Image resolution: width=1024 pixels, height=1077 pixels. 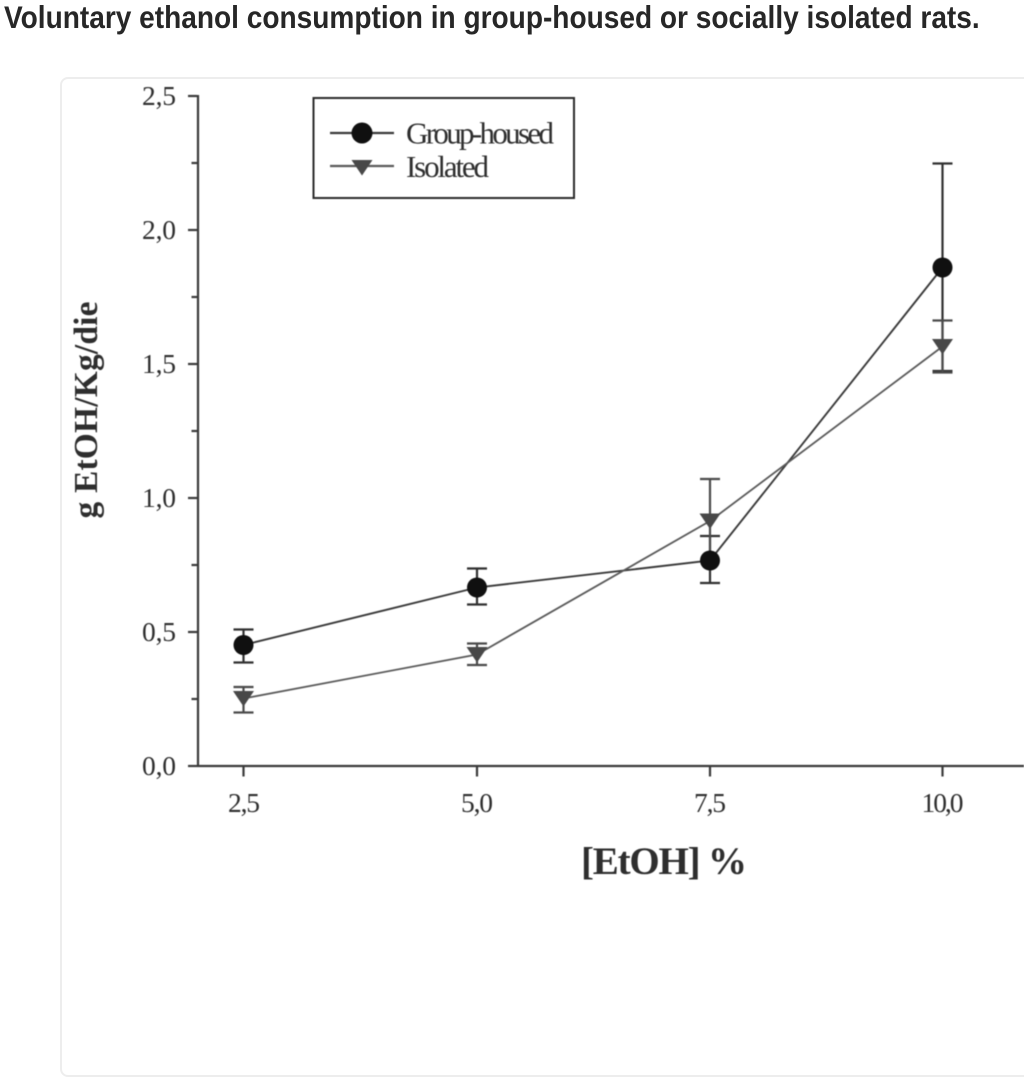 I want to click on svg-text: 10,0, so click(x=943, y=802).